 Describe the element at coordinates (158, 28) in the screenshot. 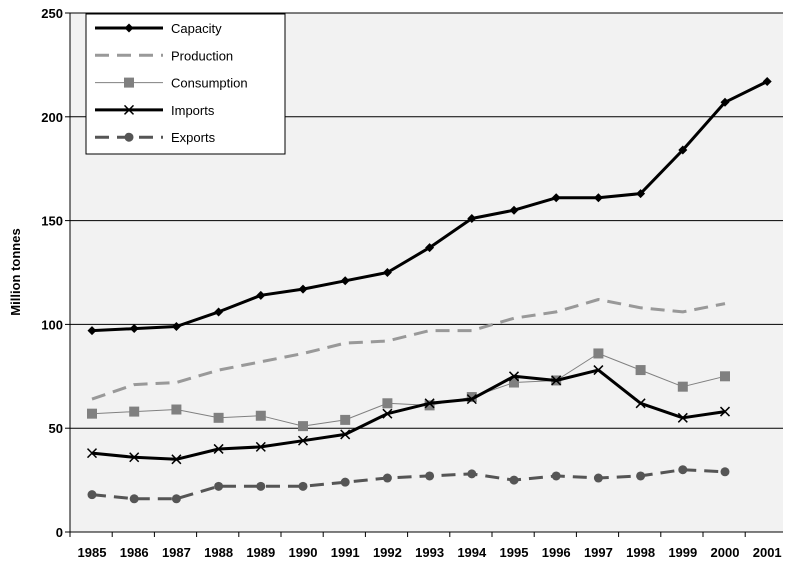

I see `legend-item-capacity: Capacity` at that location.